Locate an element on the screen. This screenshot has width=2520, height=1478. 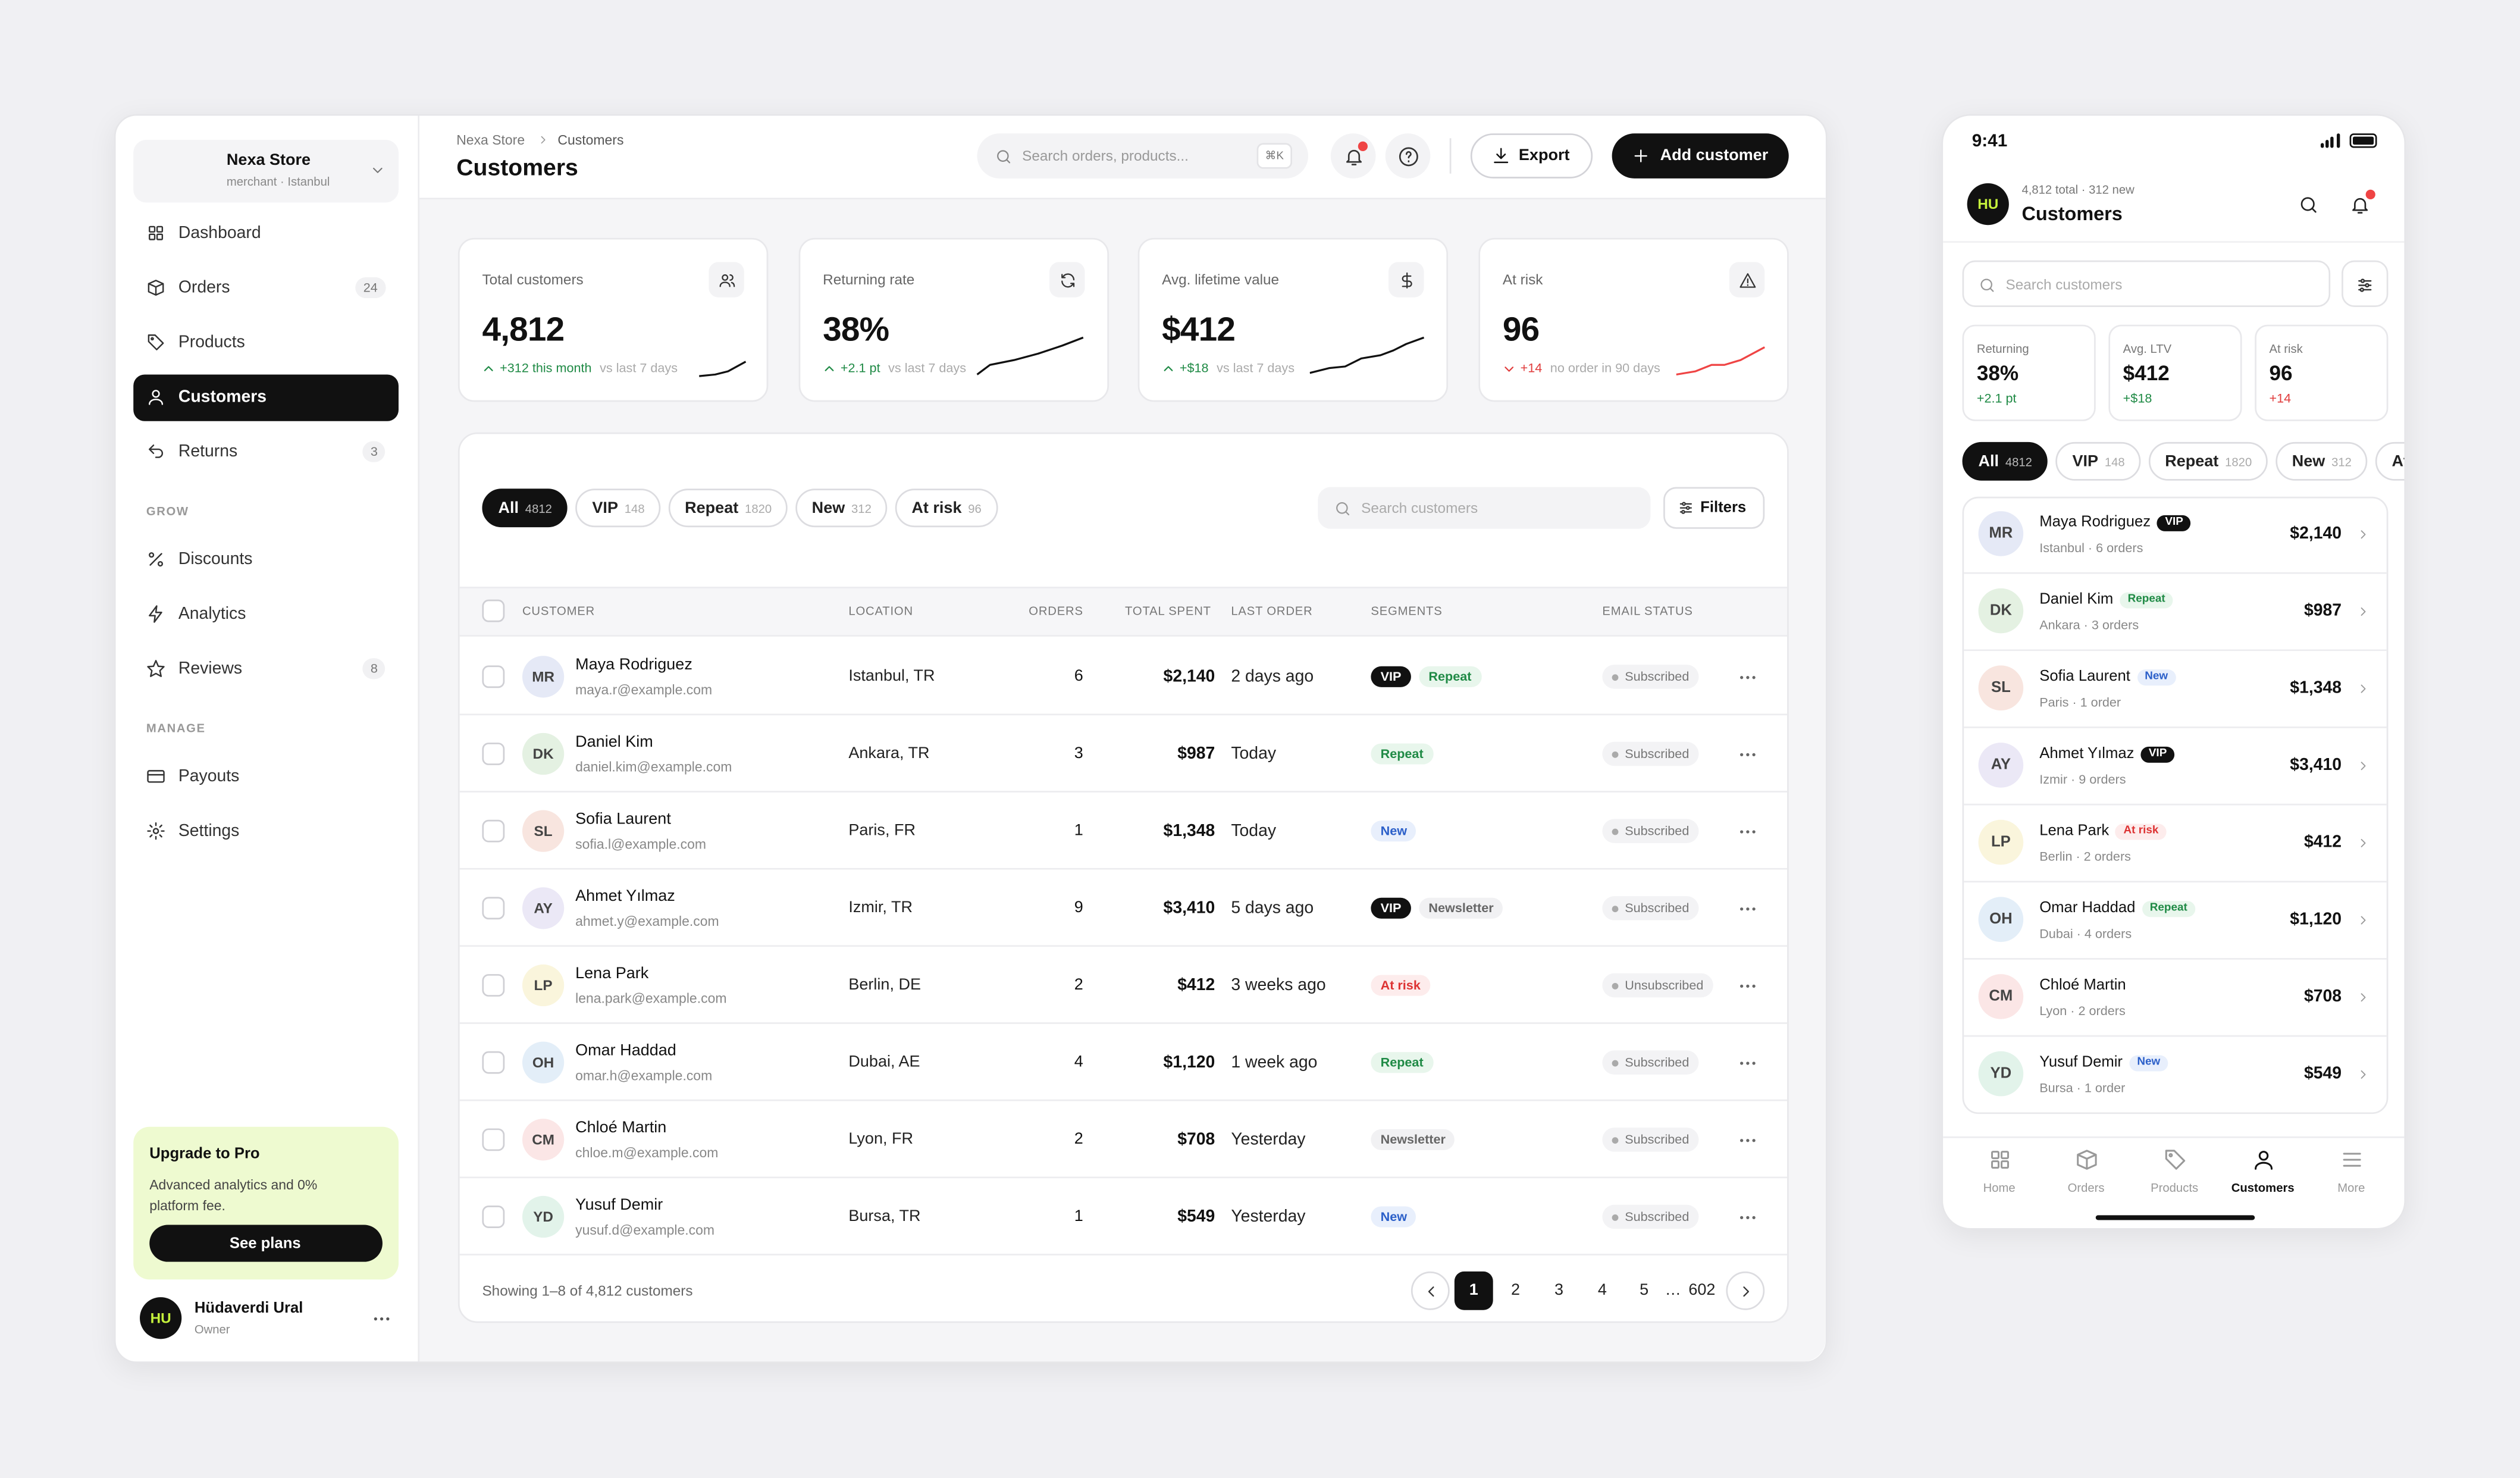
customer-name: Lena Park is located at coordinates (612, 974).